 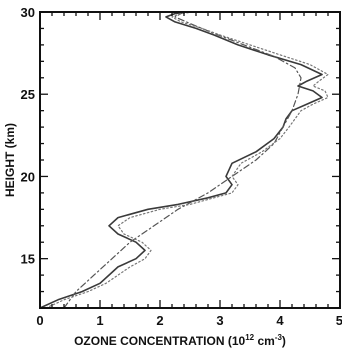 What do you see at coordinates (28, 12) in the screenshot?
I see `y-tick-label: 30` at bounding box center [28, 12].